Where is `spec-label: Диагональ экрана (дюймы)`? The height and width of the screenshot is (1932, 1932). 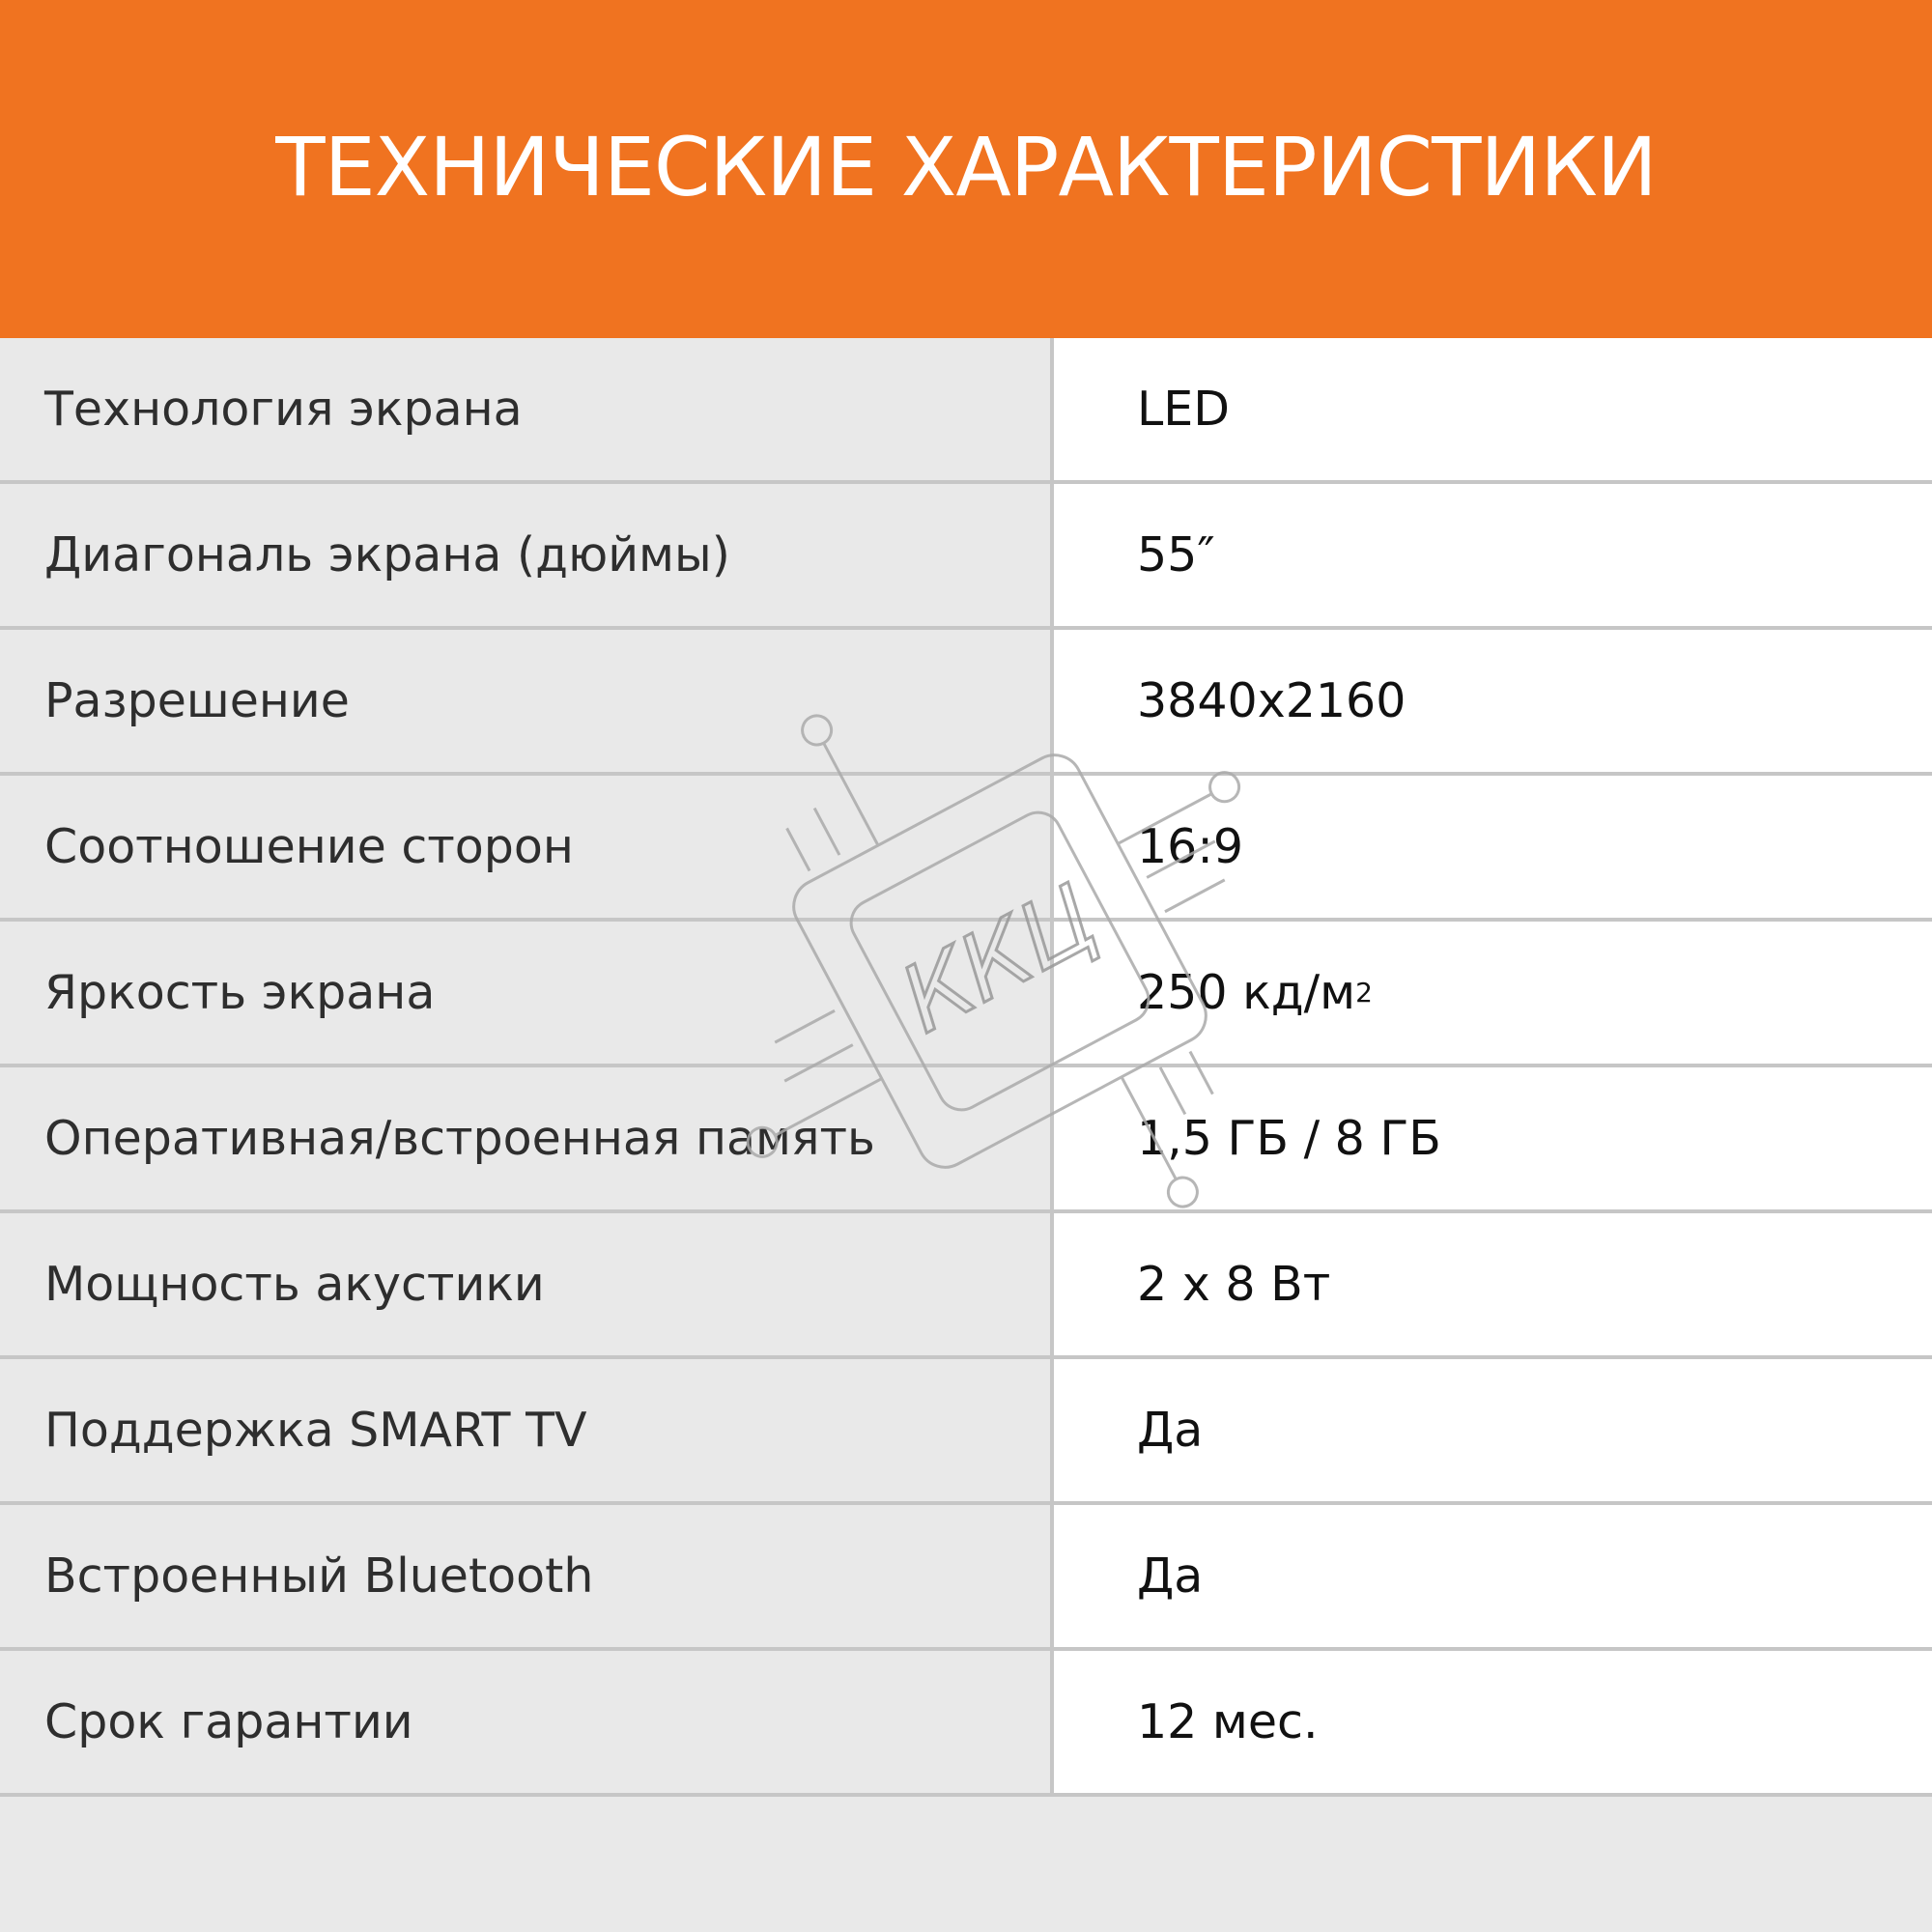 spec-label: Диагональ экрана (дюймы) is located at coordinates (527, 555).